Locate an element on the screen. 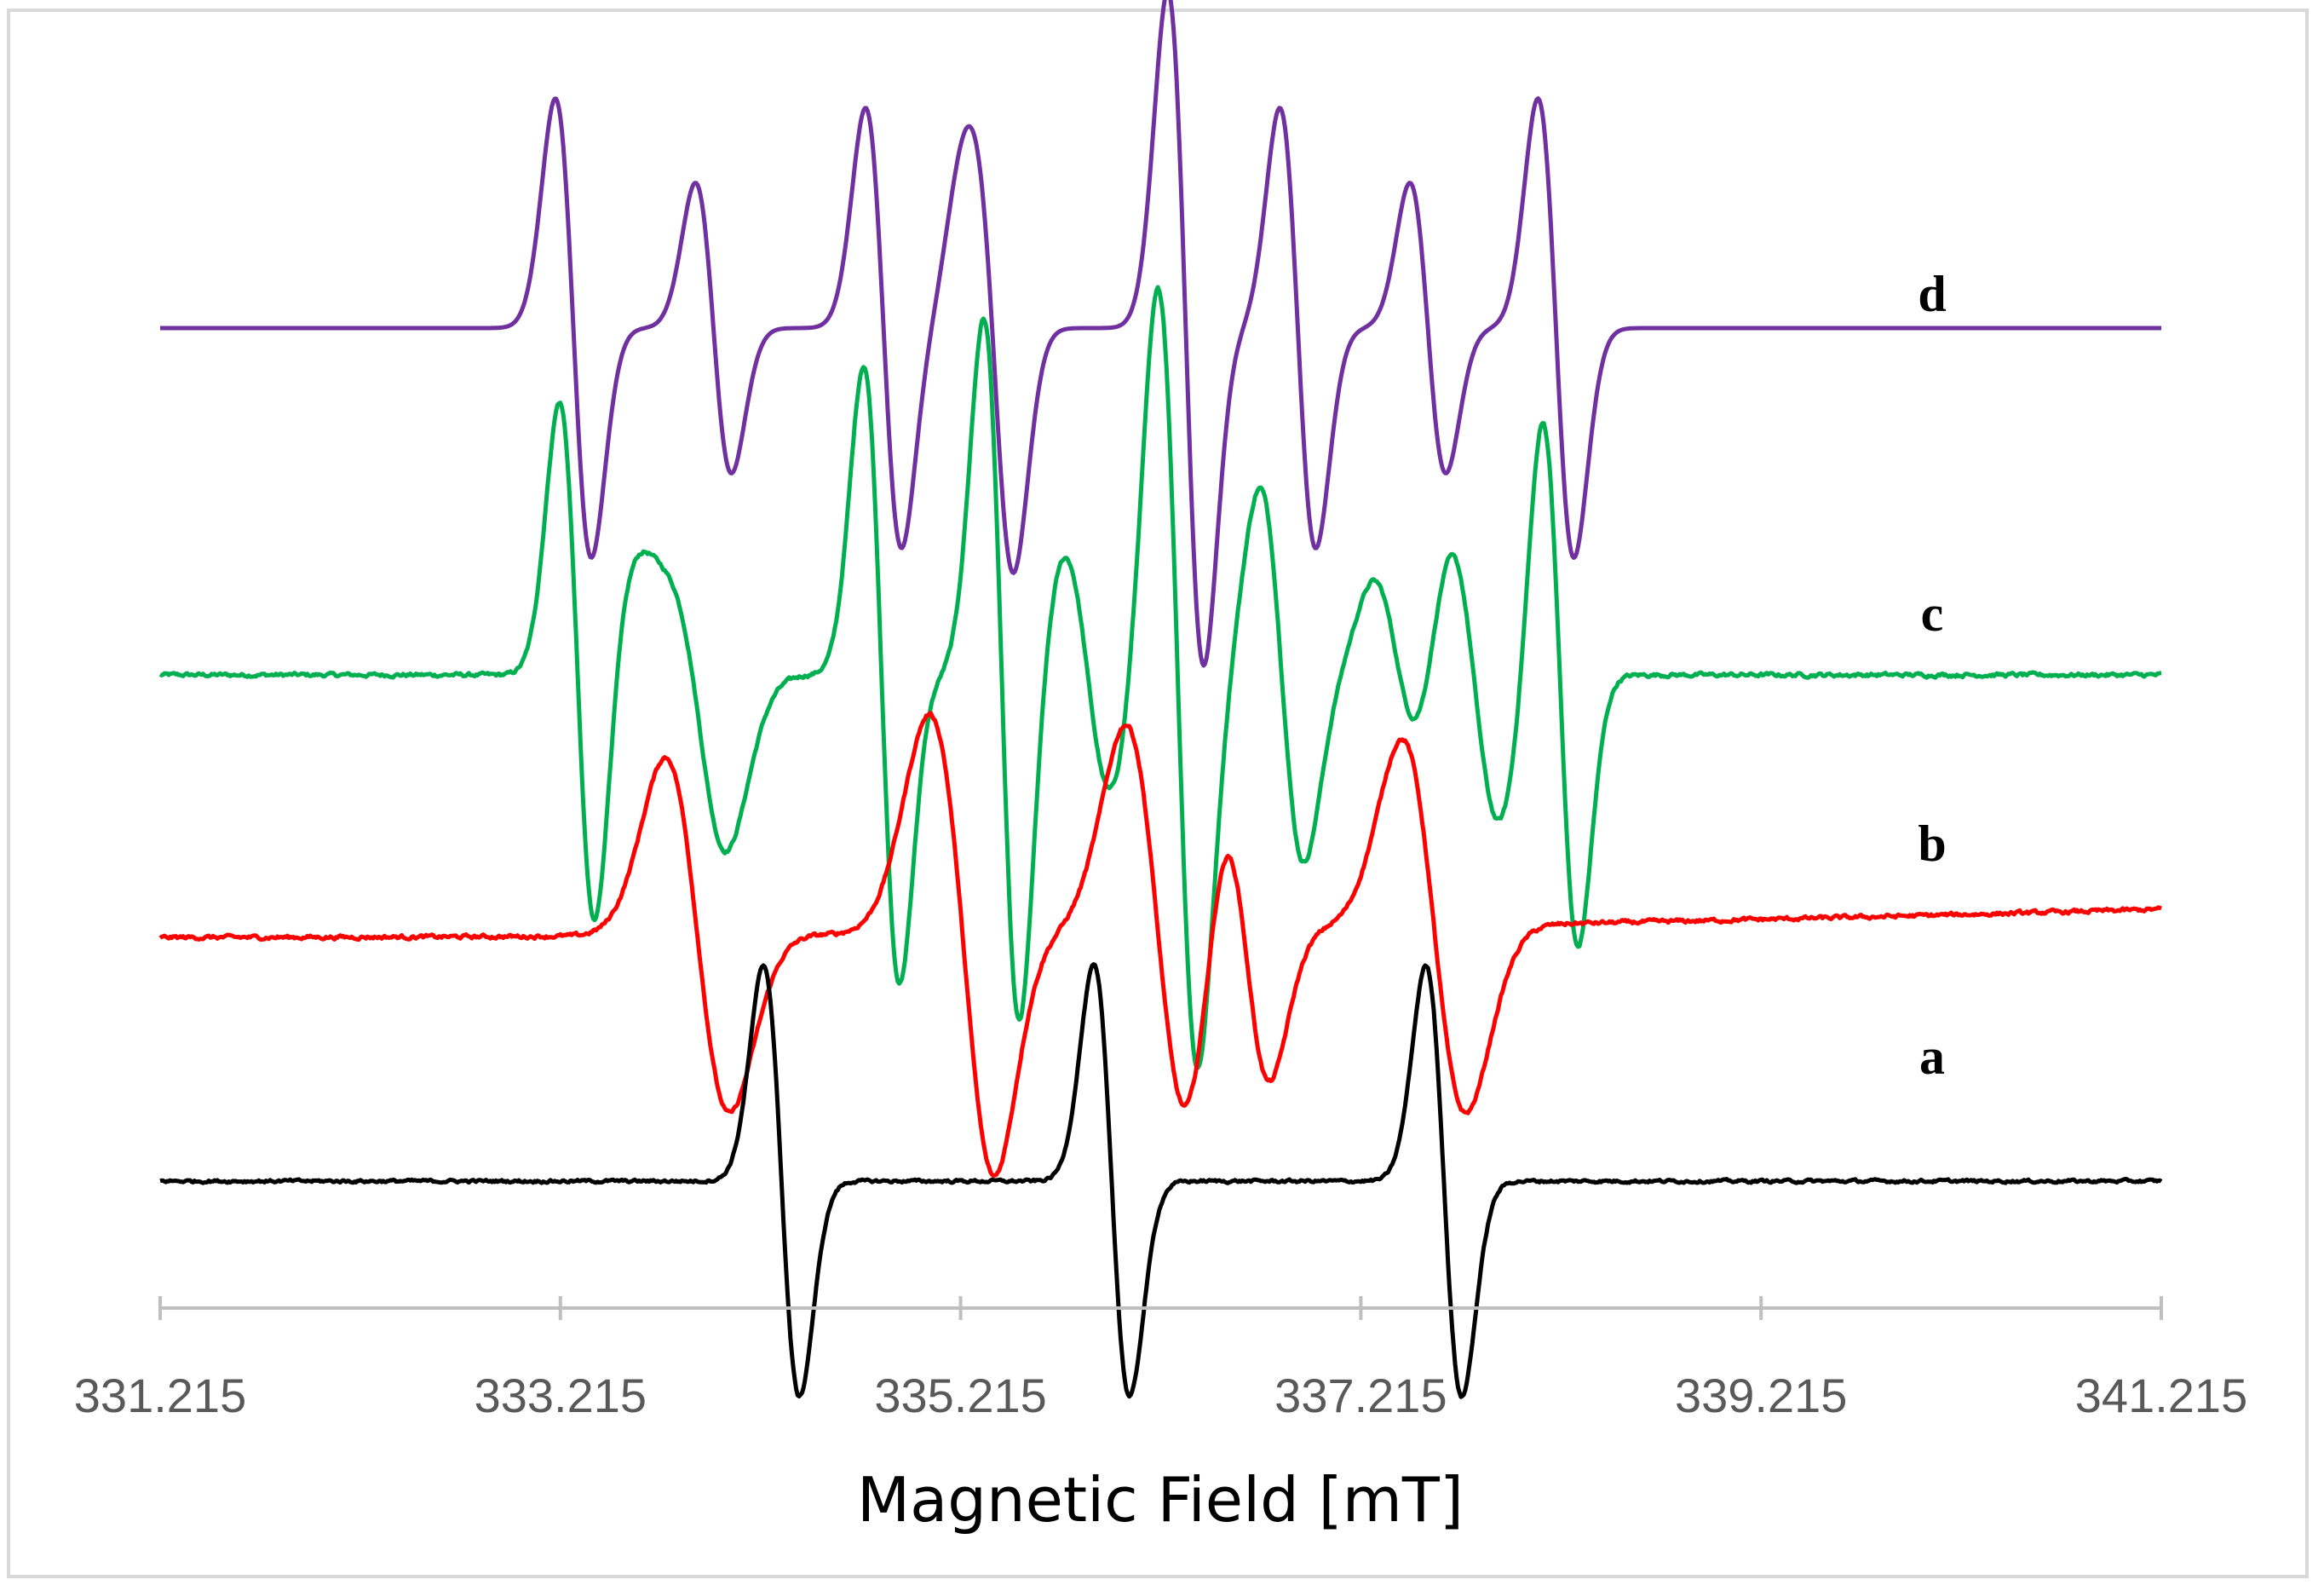 The height and width of the screenshot is (1591, 2324). x-tick-label: 331.215 is located at coordinates (160, 1395).